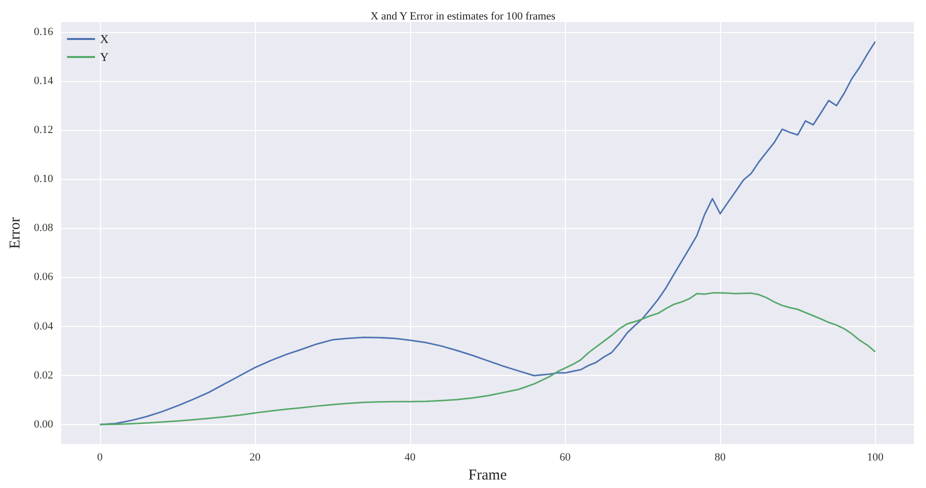 This screenshot has height=488, width=926. I want to click on x-axis-title: Frame, so click(488, 476).